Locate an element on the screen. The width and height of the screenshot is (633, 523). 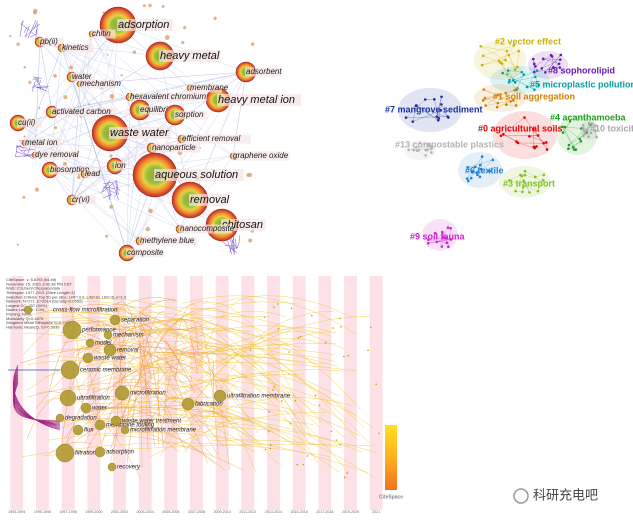
keyword-label: activated carbon is located at coordinates (81, 111).